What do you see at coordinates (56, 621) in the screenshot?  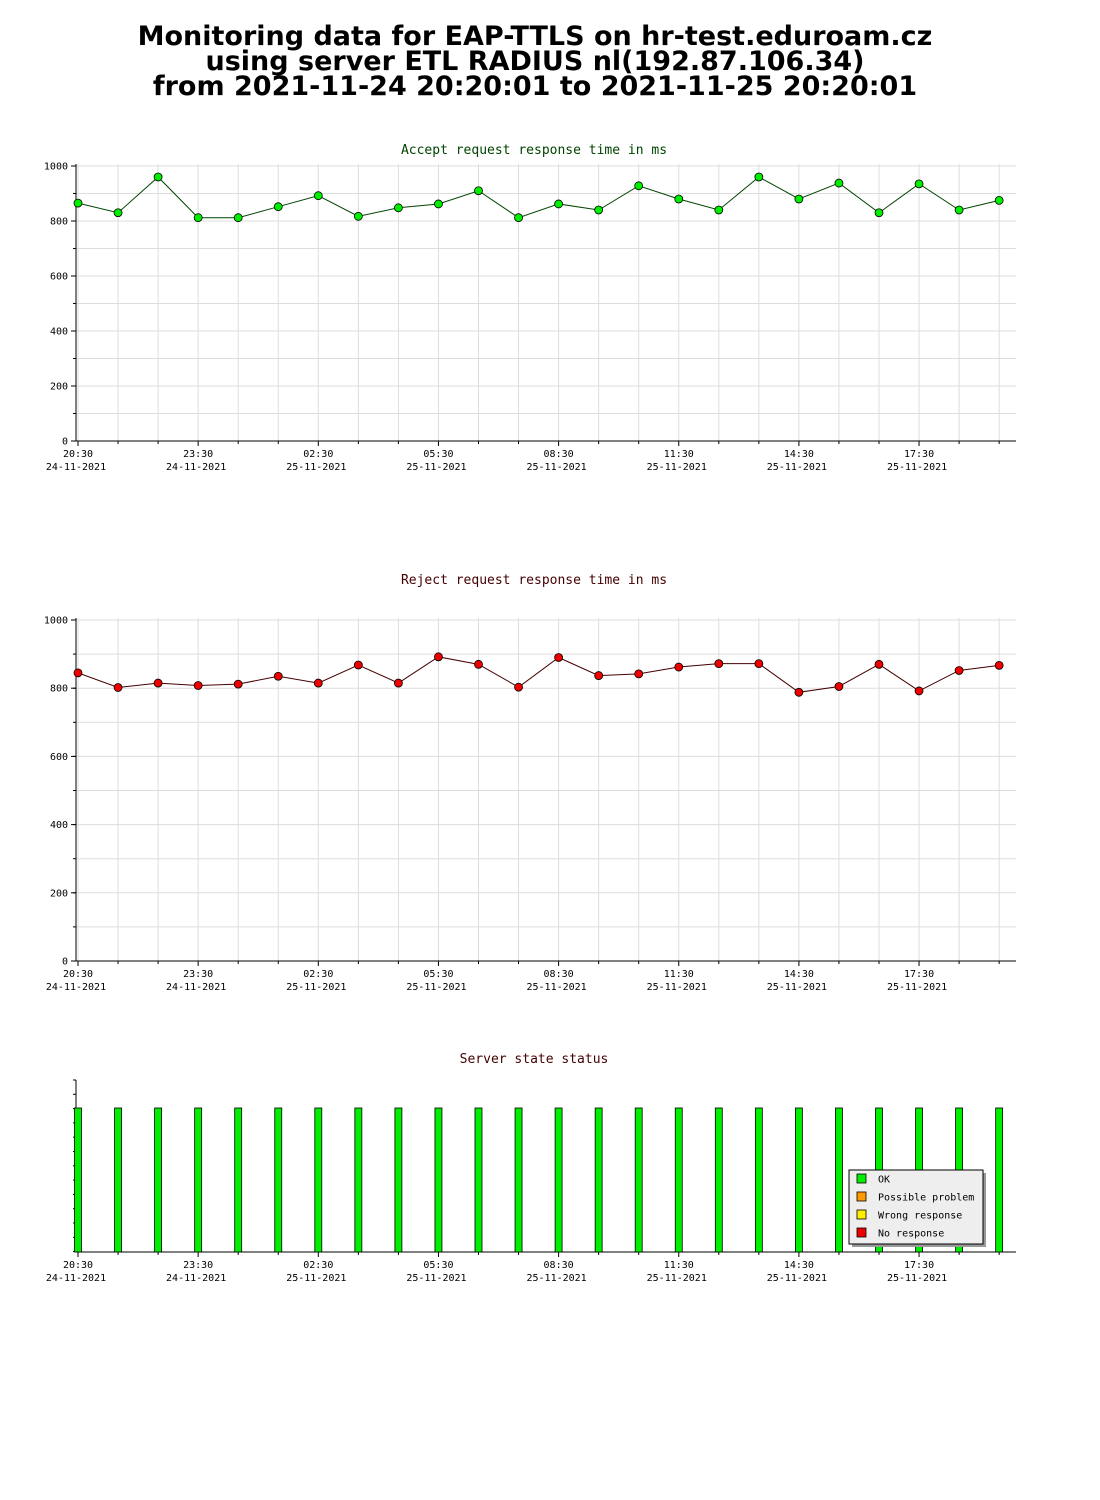 I see `reject-y-tick-label: 1000` at bounding box center [56, 621].